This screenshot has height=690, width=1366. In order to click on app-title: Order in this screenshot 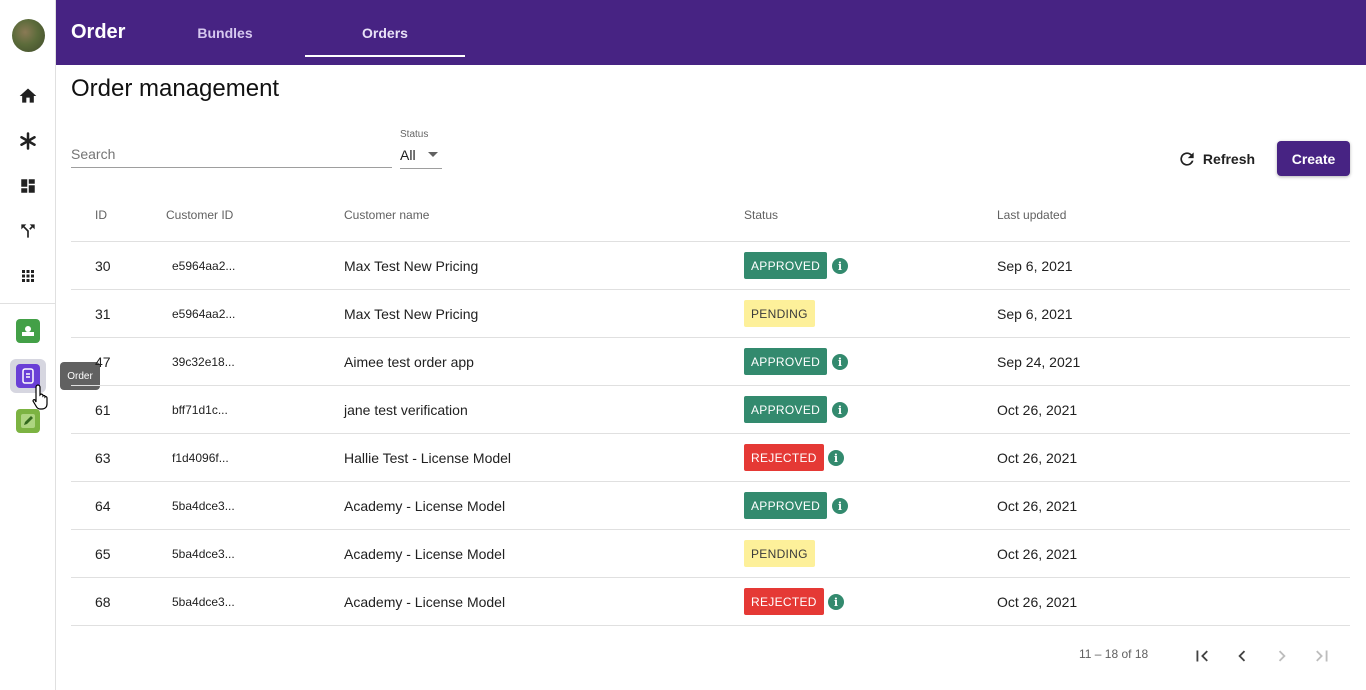, I will do `click(98, 32)`.